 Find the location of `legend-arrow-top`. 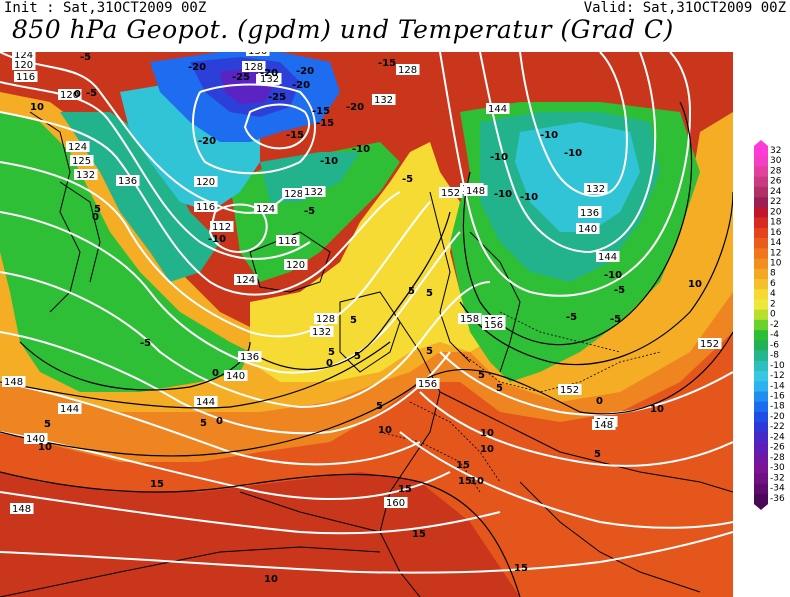

legend-arrow-top is located at coordinates (761, 143).